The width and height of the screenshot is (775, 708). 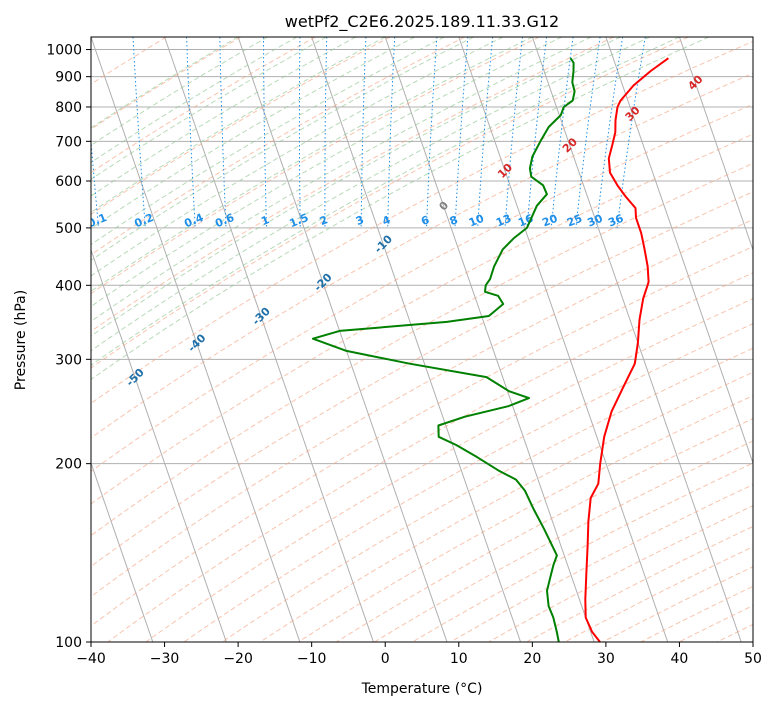 What do you see at coordinates (64, 51) in the screenshot?
I see `y-tick-label: 1000` at bounding box center [64, 51].